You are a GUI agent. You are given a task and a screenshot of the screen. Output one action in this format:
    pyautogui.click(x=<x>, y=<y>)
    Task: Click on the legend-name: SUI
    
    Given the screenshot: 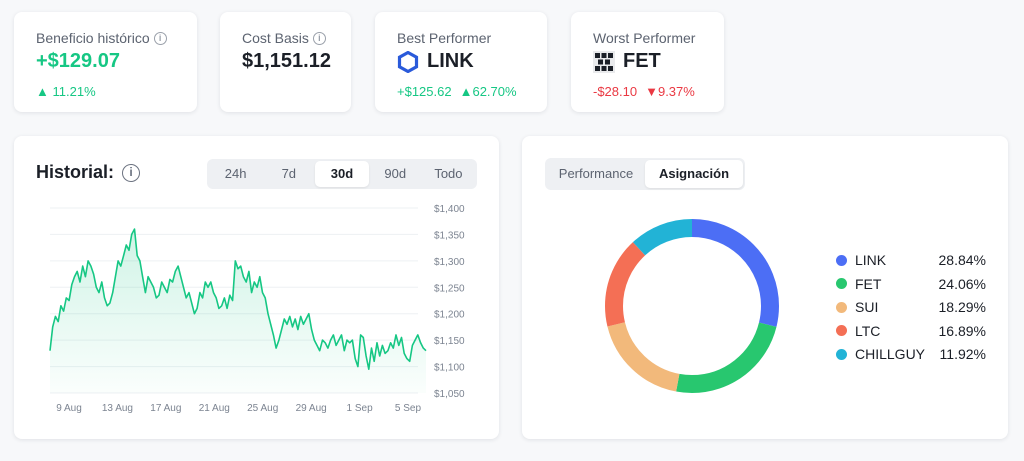 What is the action you would take?
    pyautogui.click(x=867, y=307)
    